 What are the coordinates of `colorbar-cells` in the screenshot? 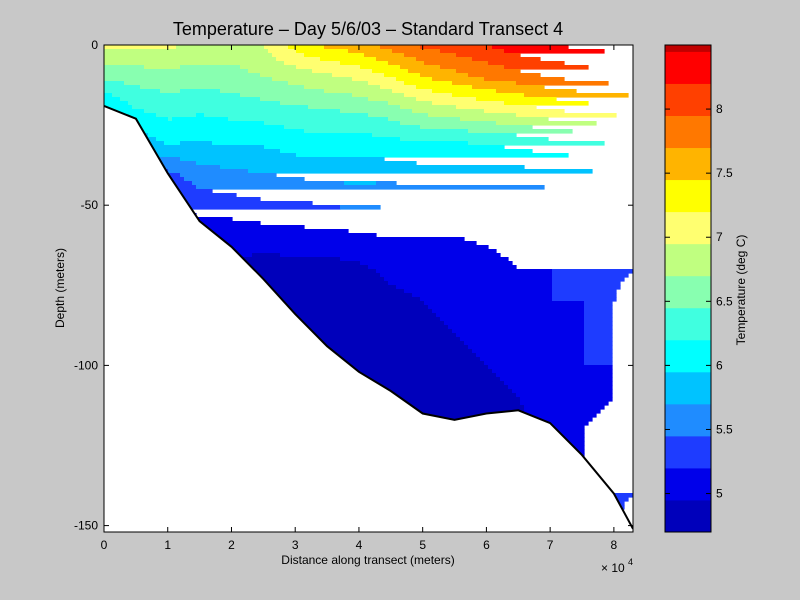 It's located at (688, 289).